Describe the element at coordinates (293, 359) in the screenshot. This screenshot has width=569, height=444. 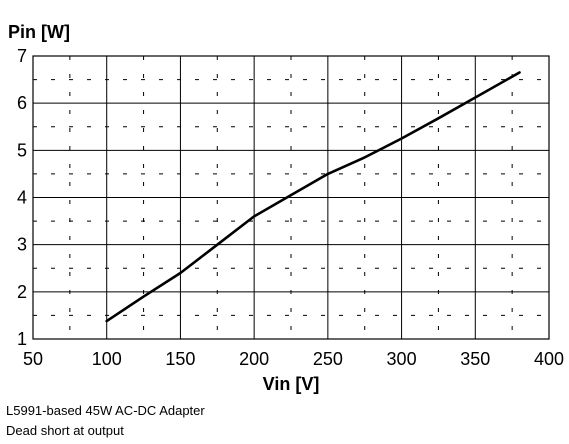
I see `x-tick-labels: 50 100 150 200 250 300 350 400` at that location.